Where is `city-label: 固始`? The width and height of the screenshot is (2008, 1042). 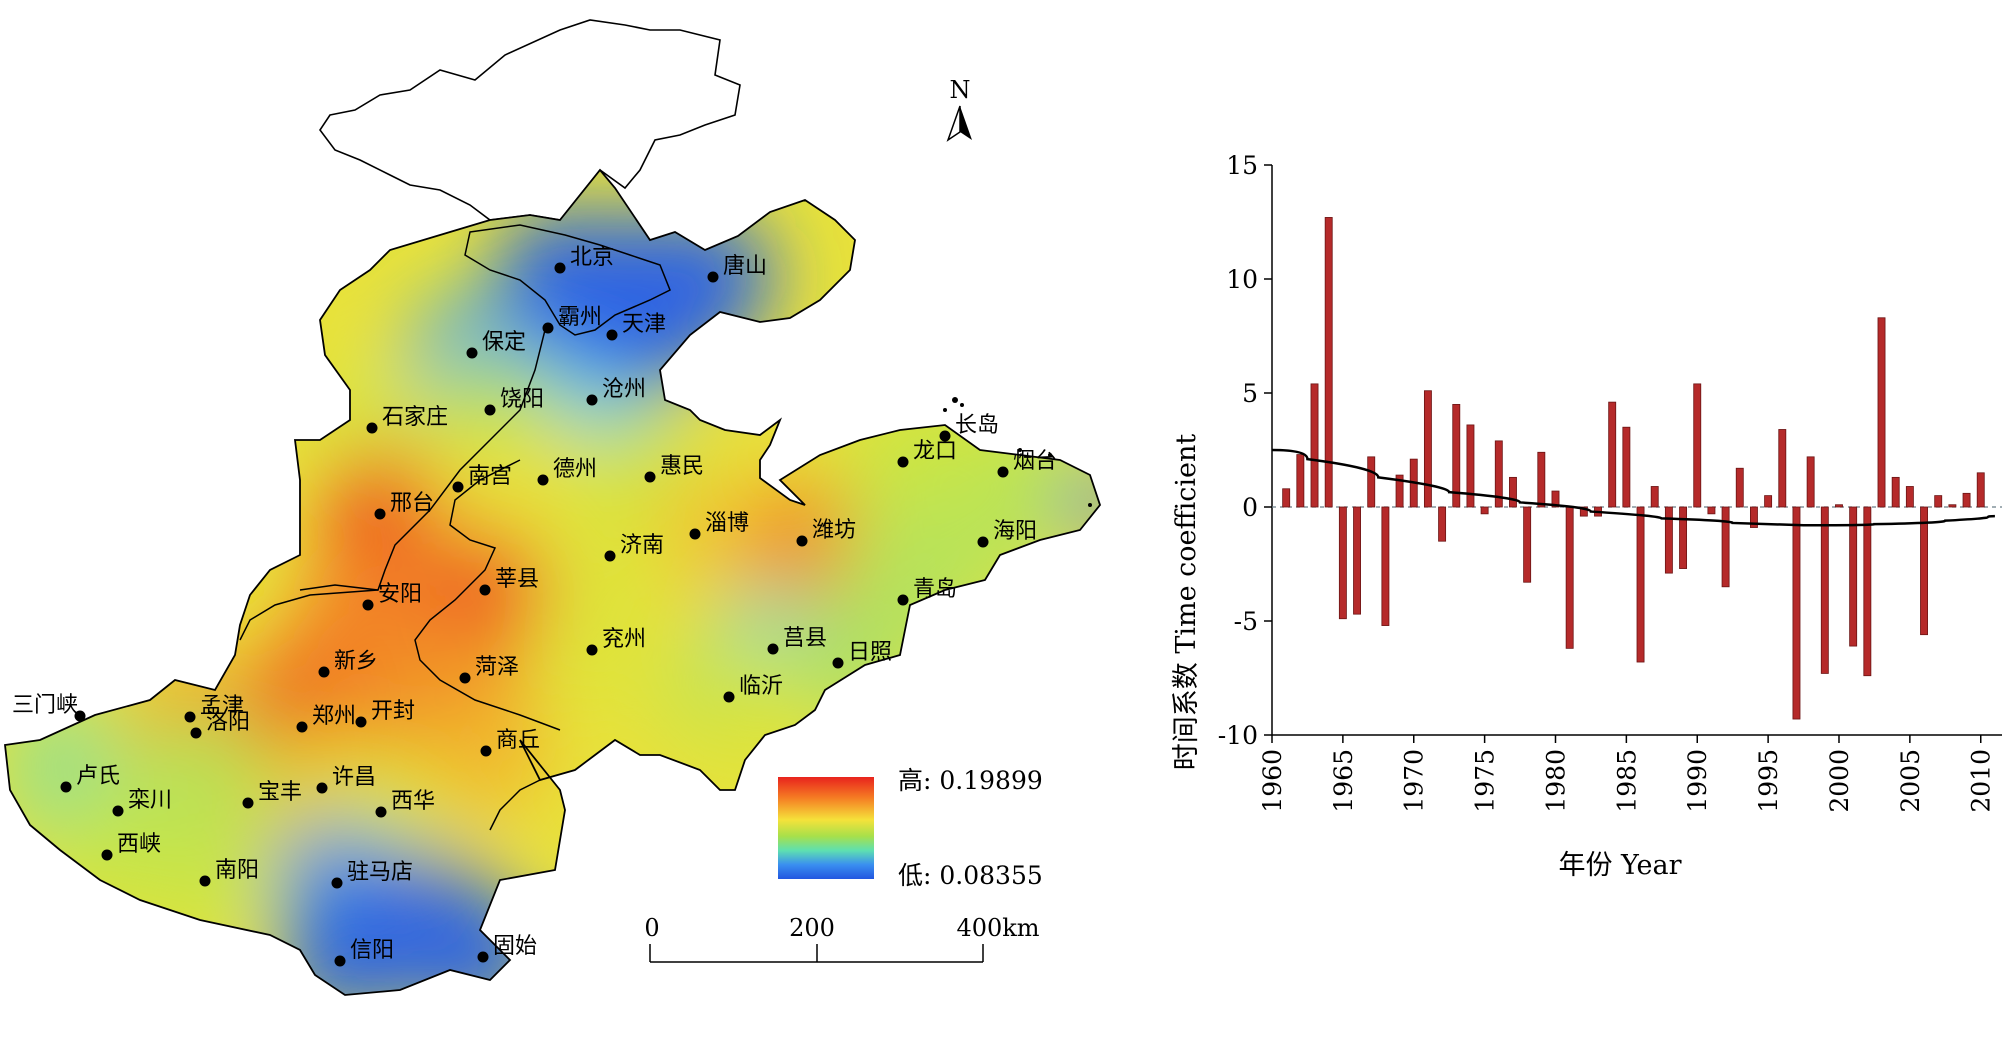
city-label: 固始 is located at coordinates (515, 946).